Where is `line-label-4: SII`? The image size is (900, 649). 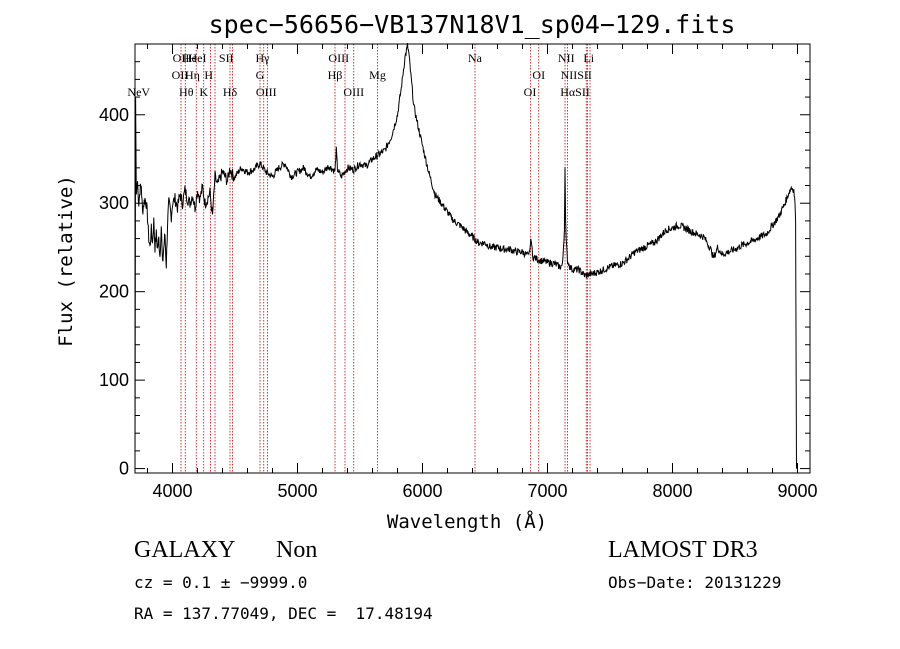 line-label-4: SII is located at coordinates (226, 58).